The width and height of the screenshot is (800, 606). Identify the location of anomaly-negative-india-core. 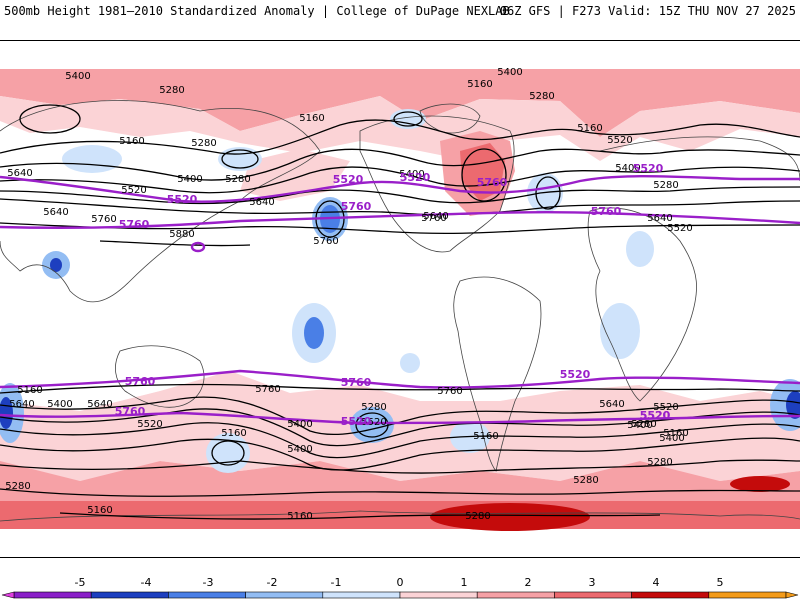
(56, 265).